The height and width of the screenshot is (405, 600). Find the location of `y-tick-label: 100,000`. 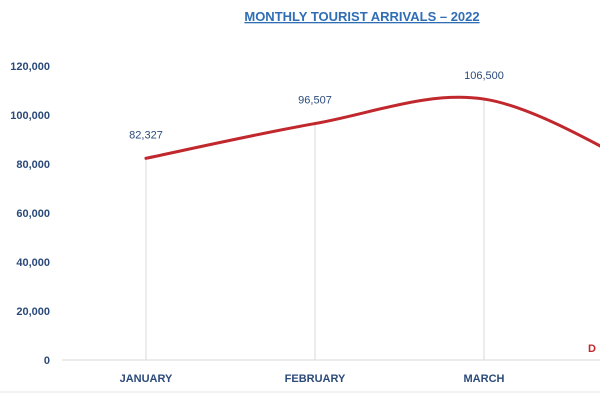

y-tick-label: 100,000 is located at coordinates (30, 116).